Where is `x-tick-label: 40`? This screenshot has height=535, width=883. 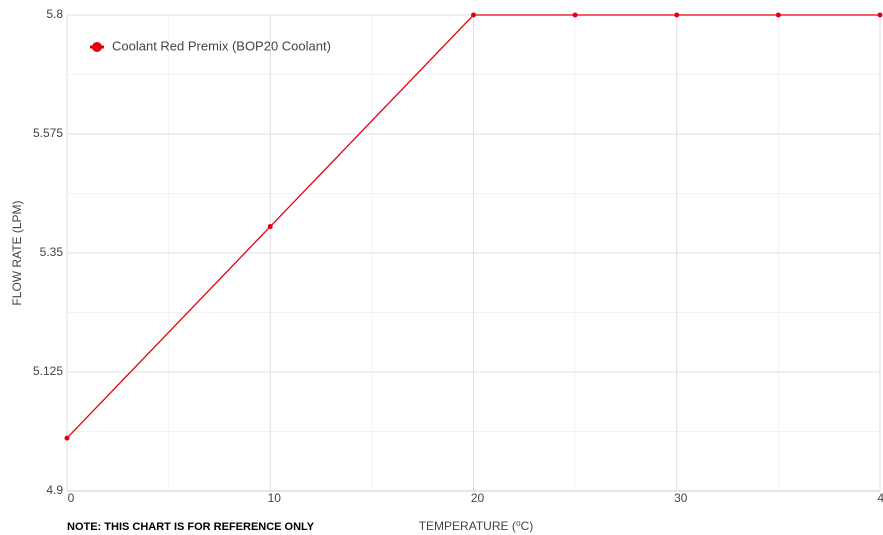
x-tick-label: 40 is located at coordinates (880, 498).